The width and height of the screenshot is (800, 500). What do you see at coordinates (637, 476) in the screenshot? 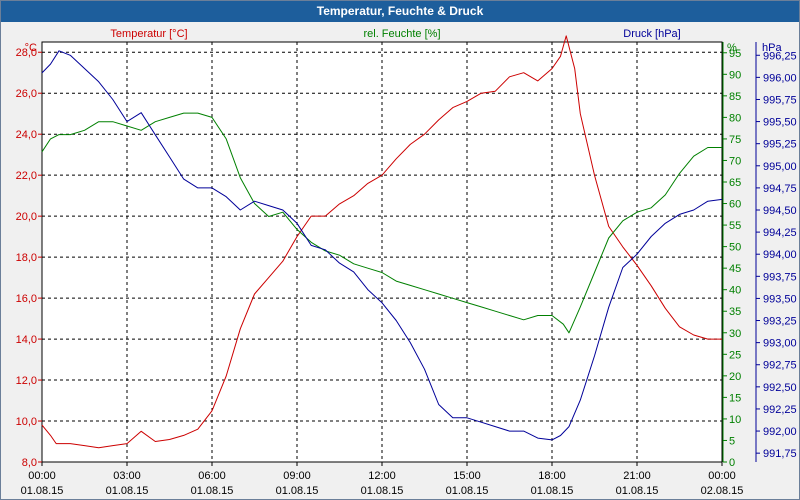
I see `x-tick-time: 21:00` at bounding box center [637, 476].